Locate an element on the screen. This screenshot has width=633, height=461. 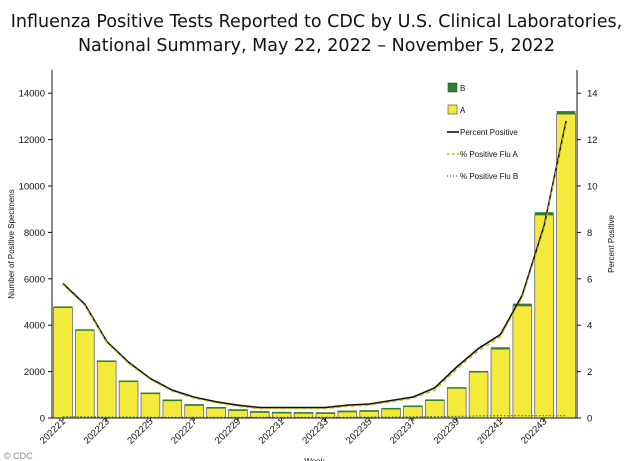
legend-label-a: A is located at coordinates (463, 110).